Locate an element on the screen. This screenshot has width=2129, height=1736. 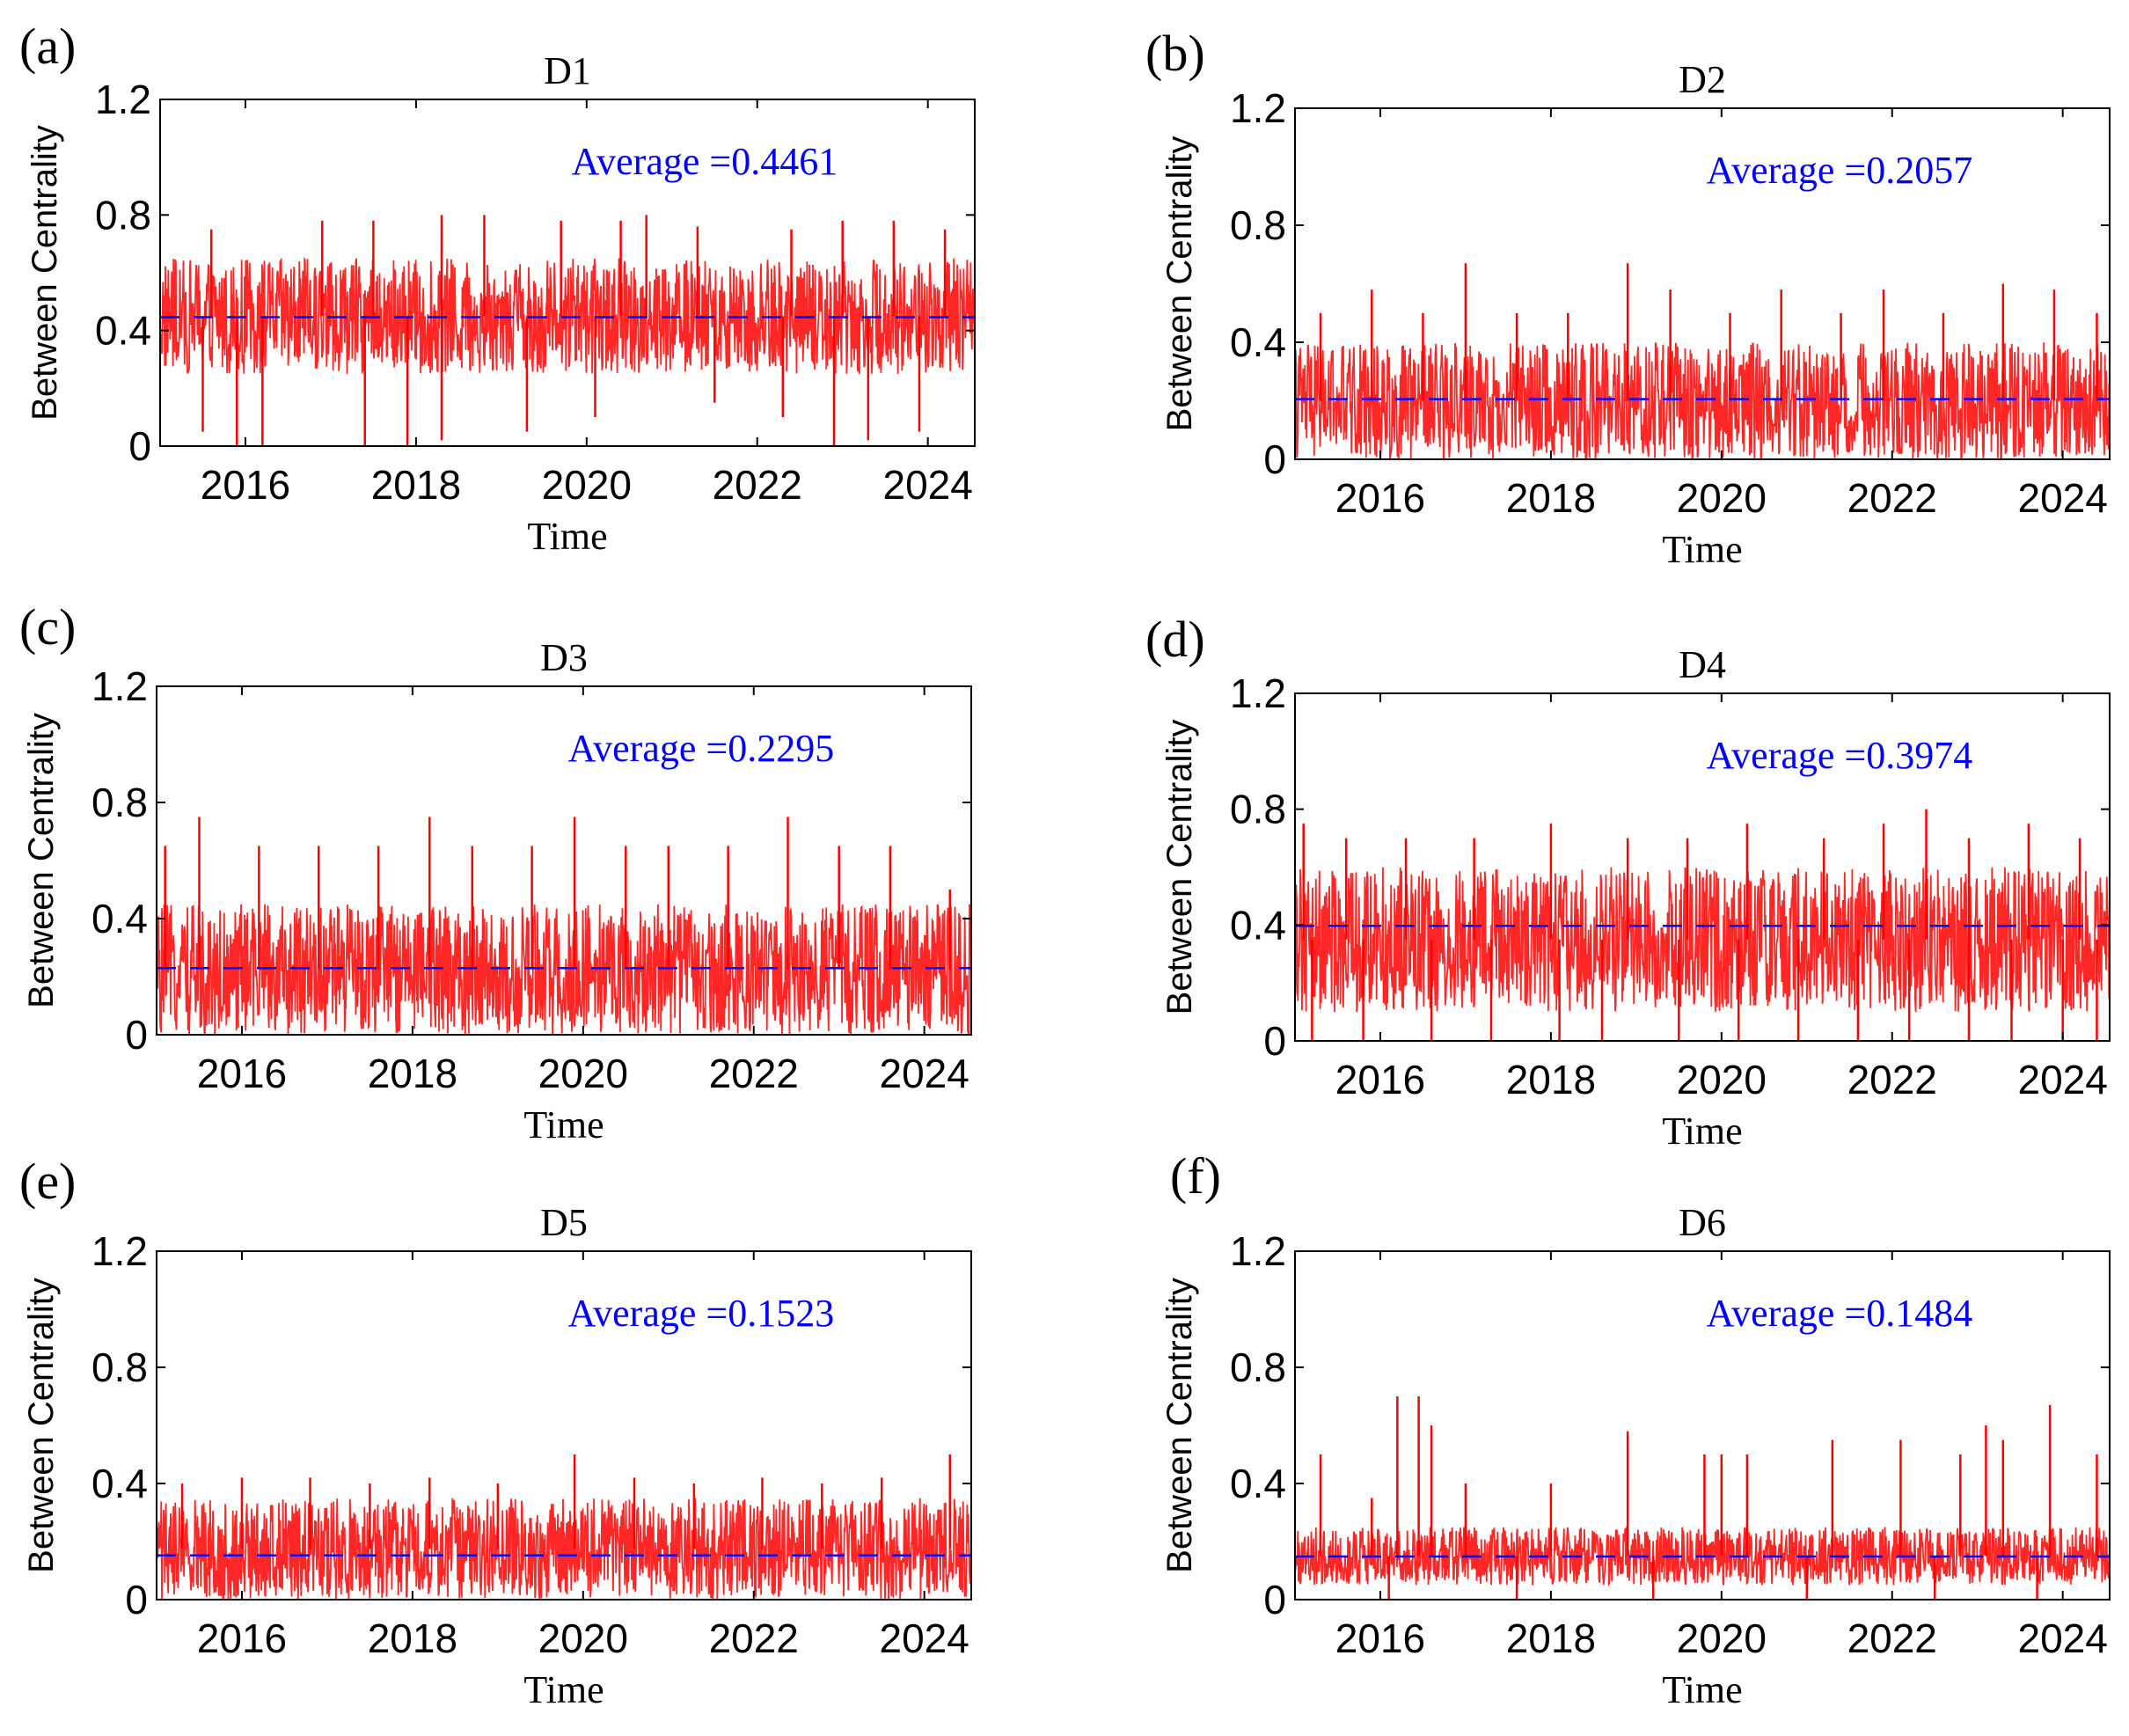
panel-d1-xtick-label-1: 2018 is located at coordinates (416, 485).